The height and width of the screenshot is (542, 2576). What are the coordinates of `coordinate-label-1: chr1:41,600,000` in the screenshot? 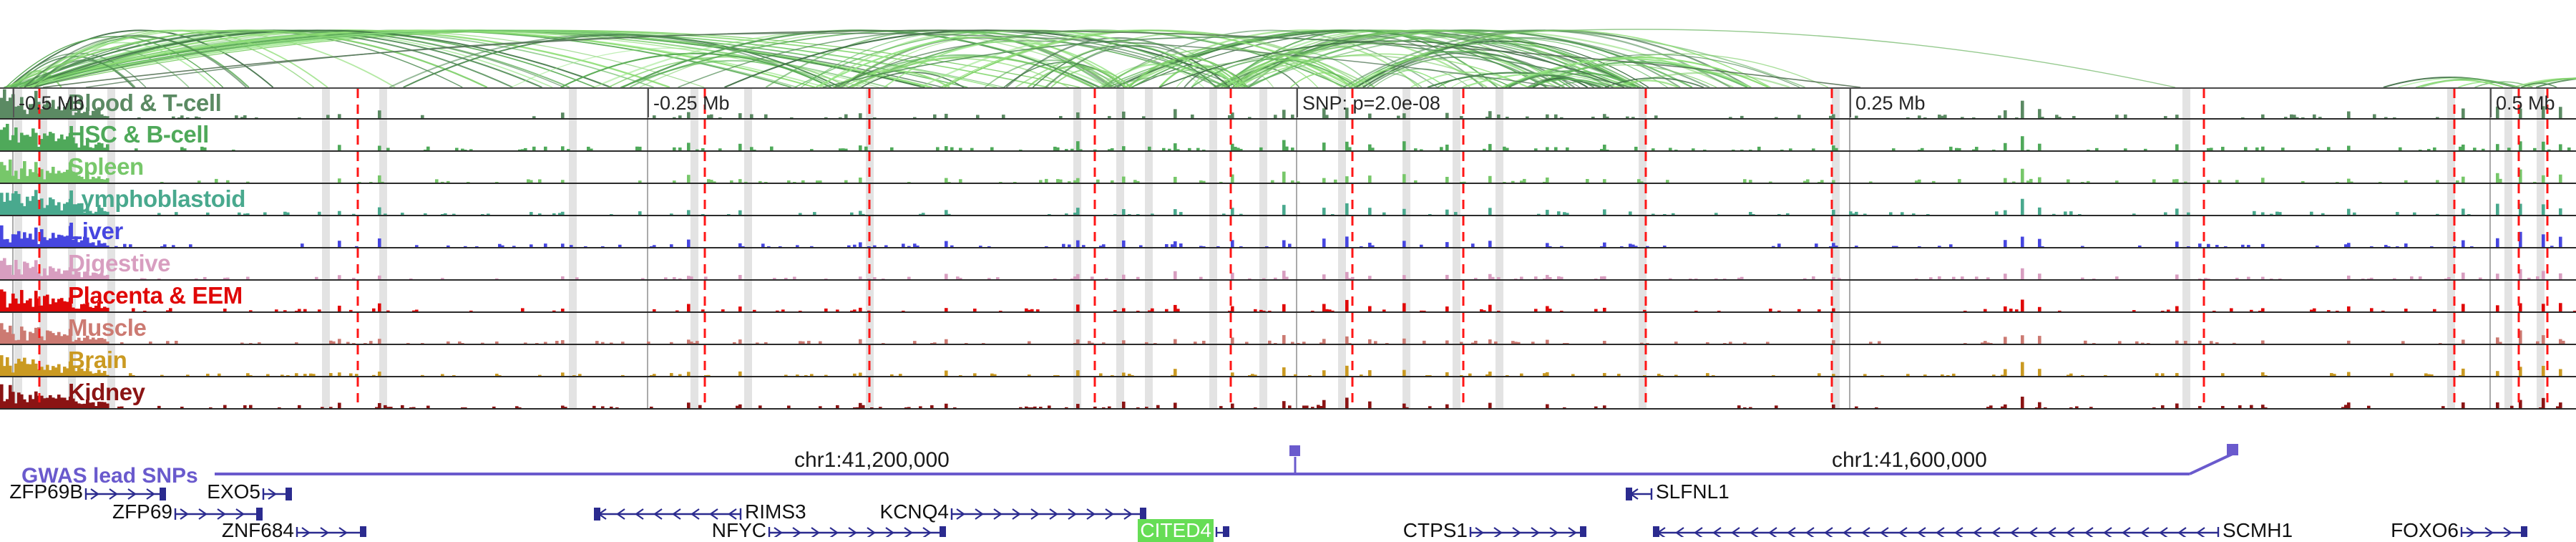 It's located at (1909, 460).